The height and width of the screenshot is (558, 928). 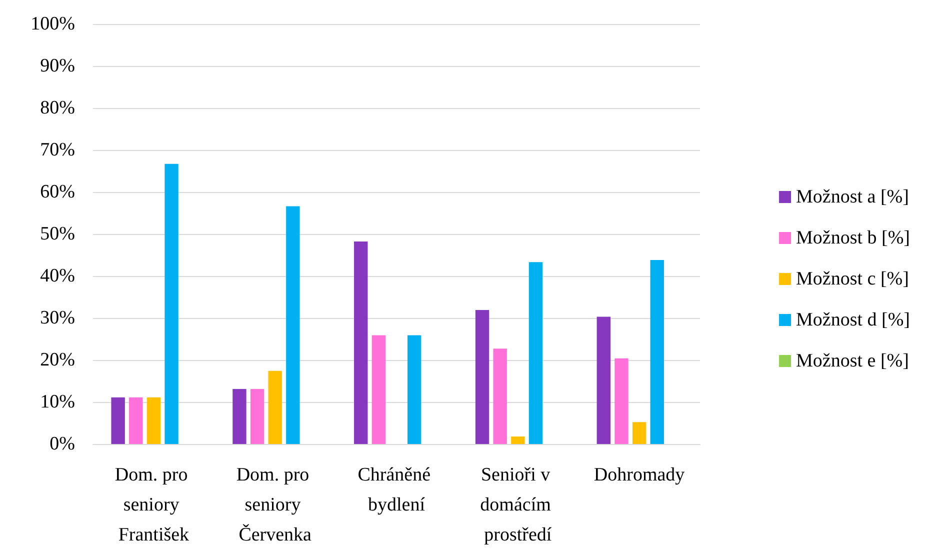 I want to click on y-tick-label: 20%, so click(x=58, y=360).